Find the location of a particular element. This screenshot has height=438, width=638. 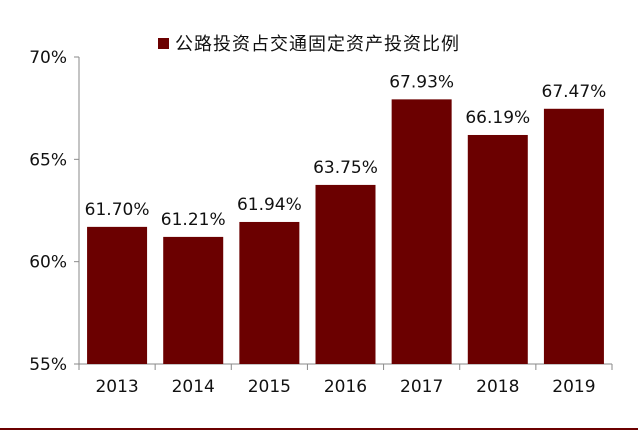

data-label: 61.70% is located at coordinates (117, 210).